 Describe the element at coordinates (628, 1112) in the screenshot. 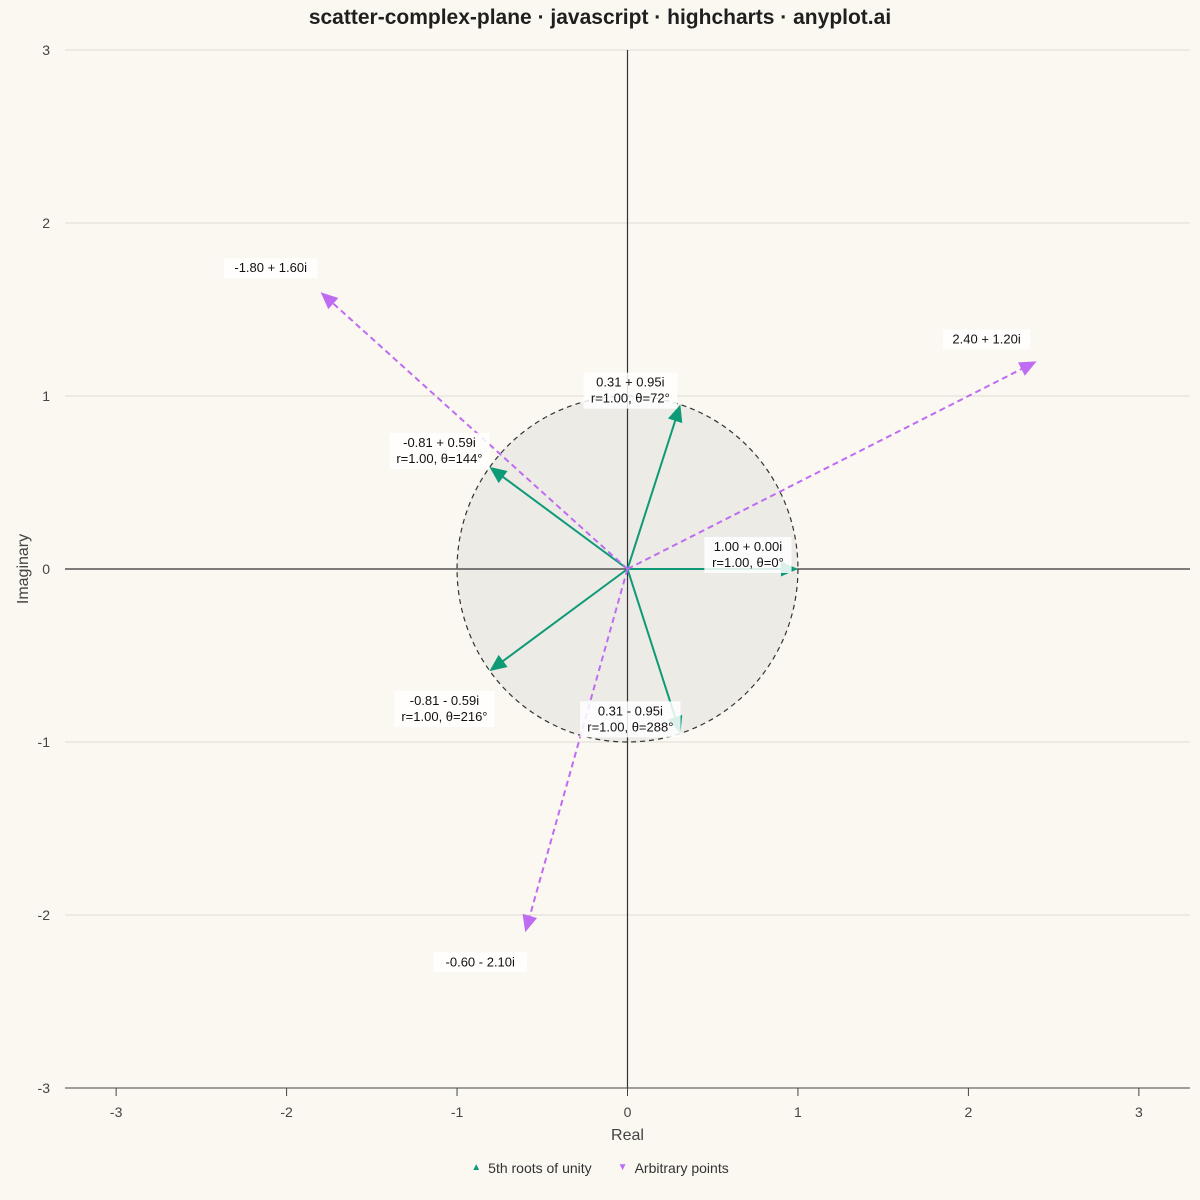

I see `x-tick-label: 0` at that location.